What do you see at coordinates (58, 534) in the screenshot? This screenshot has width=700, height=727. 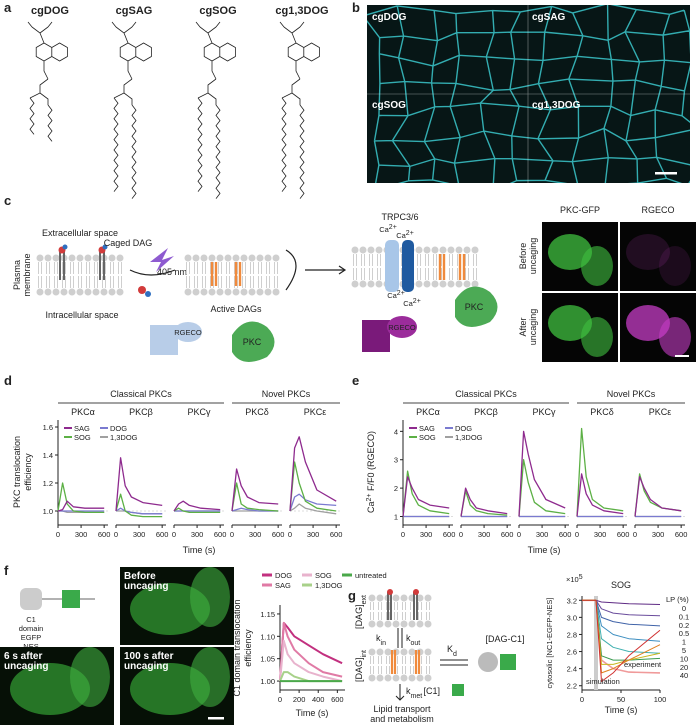 I see `x-tick-label: 0` at bounding box center [58, 534].